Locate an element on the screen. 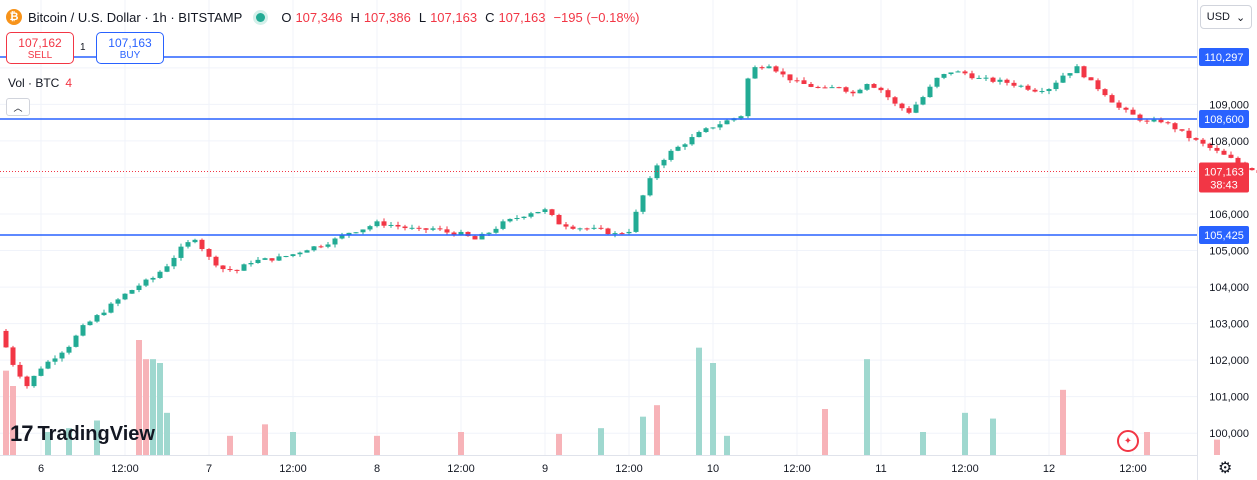  close-label: C is located at coordinates (490, 17).